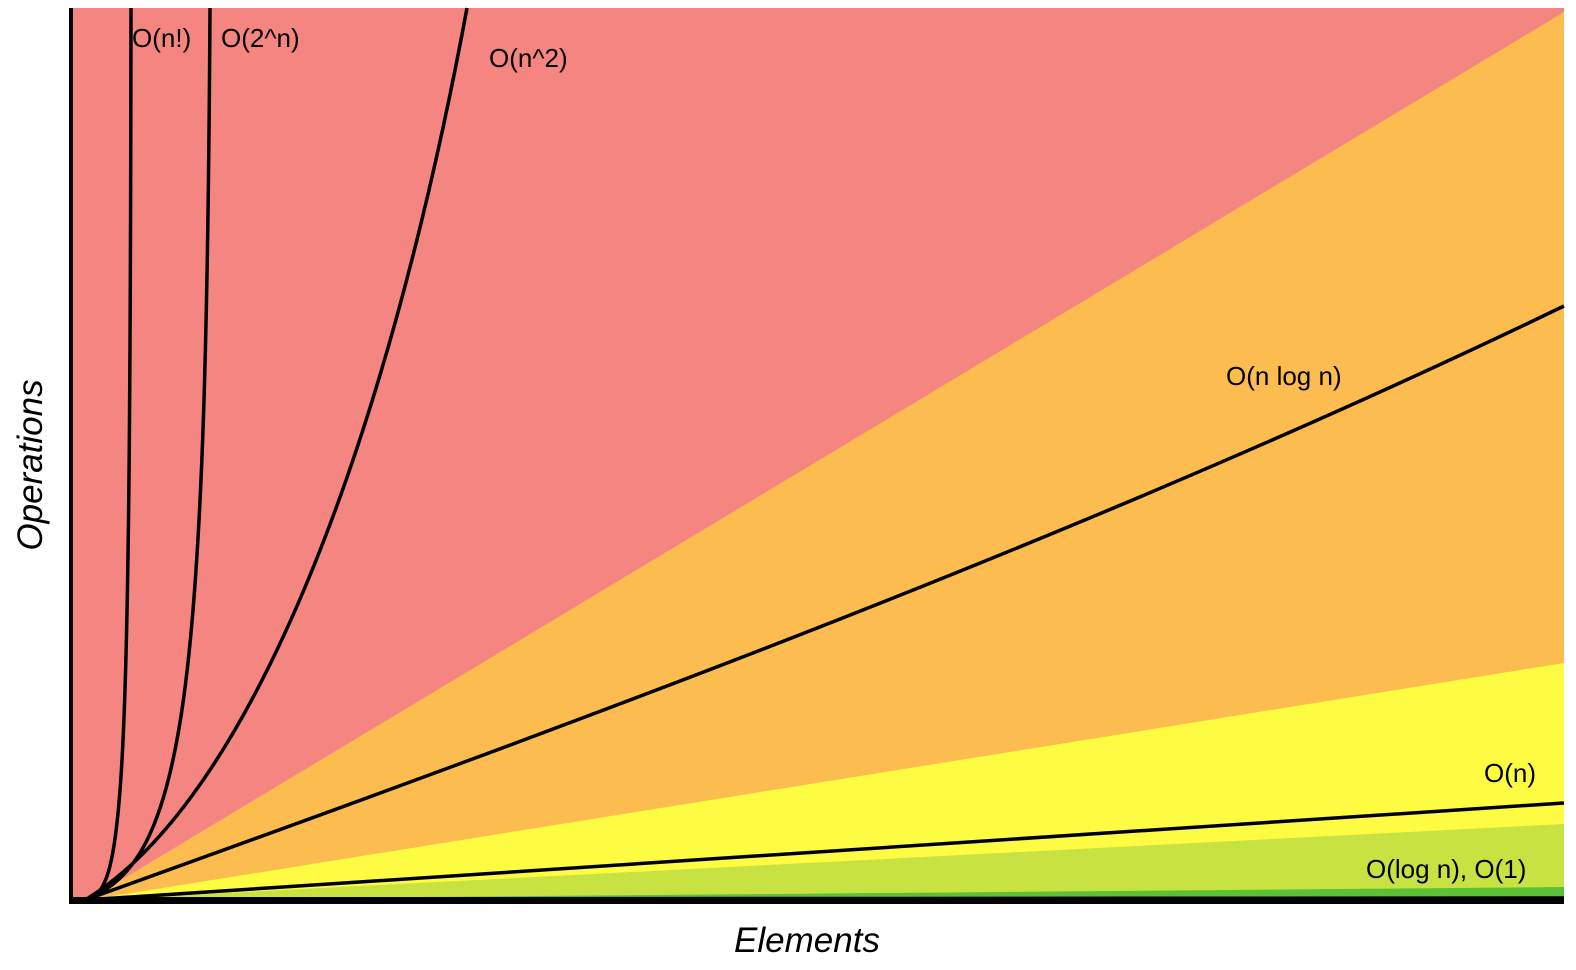 The image size is (1576, 970). I want to click on y-axis-label: Operations, so click(30, 464).